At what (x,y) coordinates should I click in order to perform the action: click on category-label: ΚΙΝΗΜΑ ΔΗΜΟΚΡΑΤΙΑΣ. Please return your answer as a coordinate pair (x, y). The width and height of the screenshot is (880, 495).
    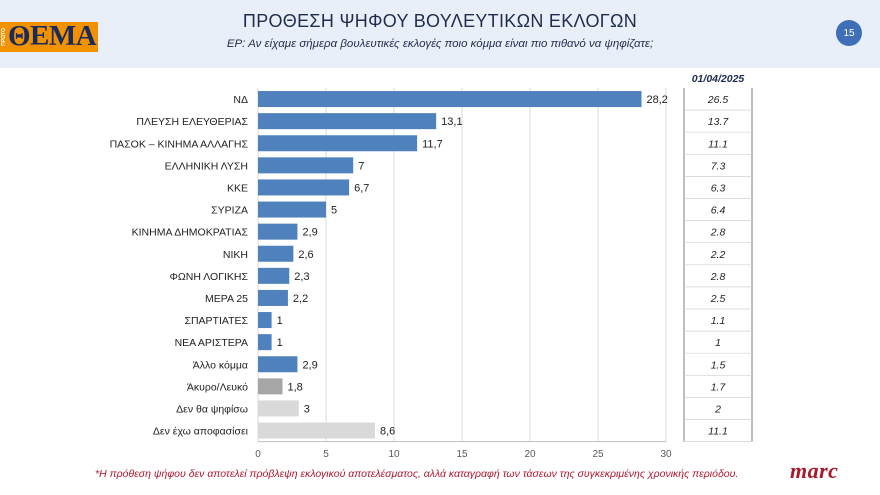
    Looking at the image, I should click on (190, 233).